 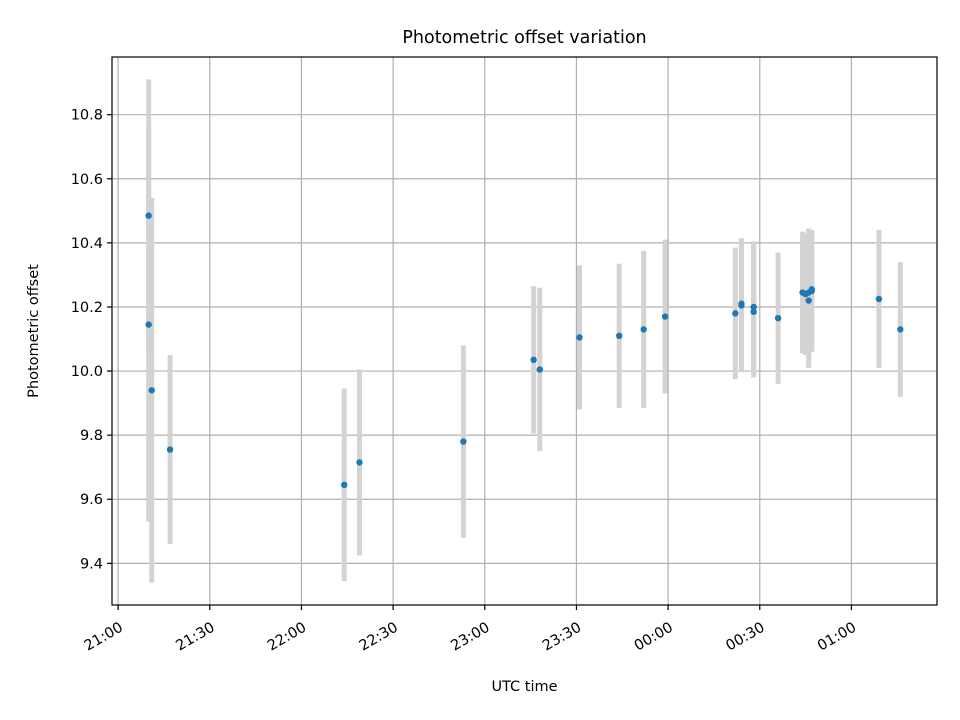 I want to click on chart-title: Photometric offset variation, so click(x=524, y=38).